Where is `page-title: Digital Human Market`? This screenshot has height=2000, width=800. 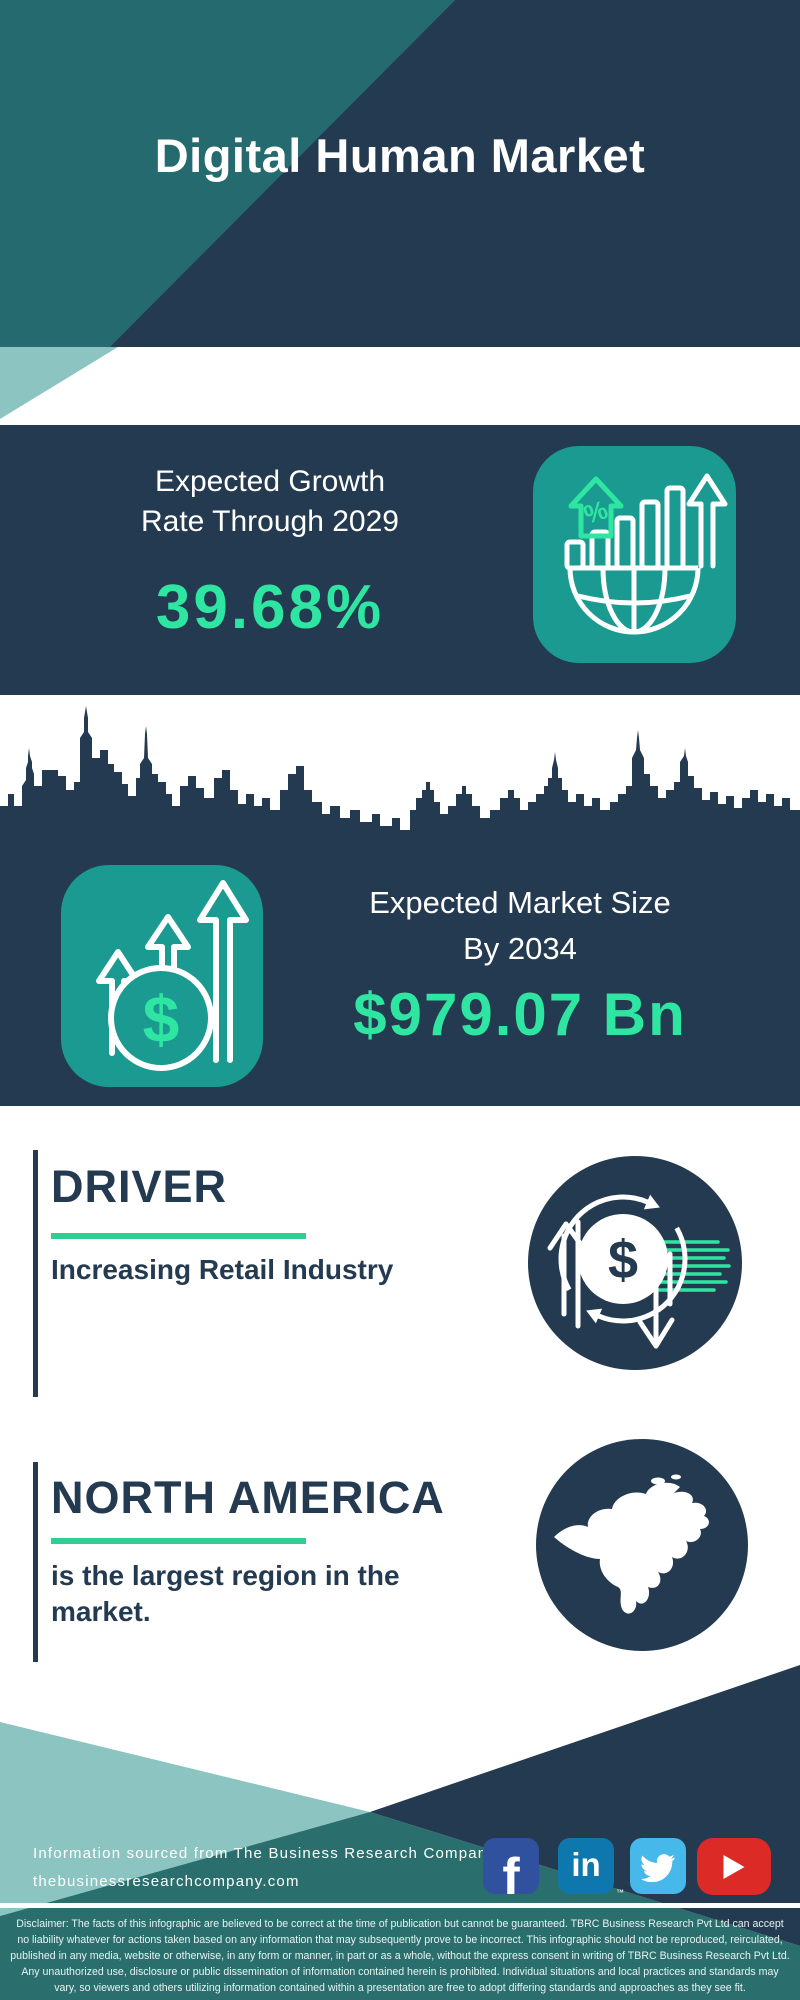
page-title: Digital Human Market is located at coordinates (400, 155).